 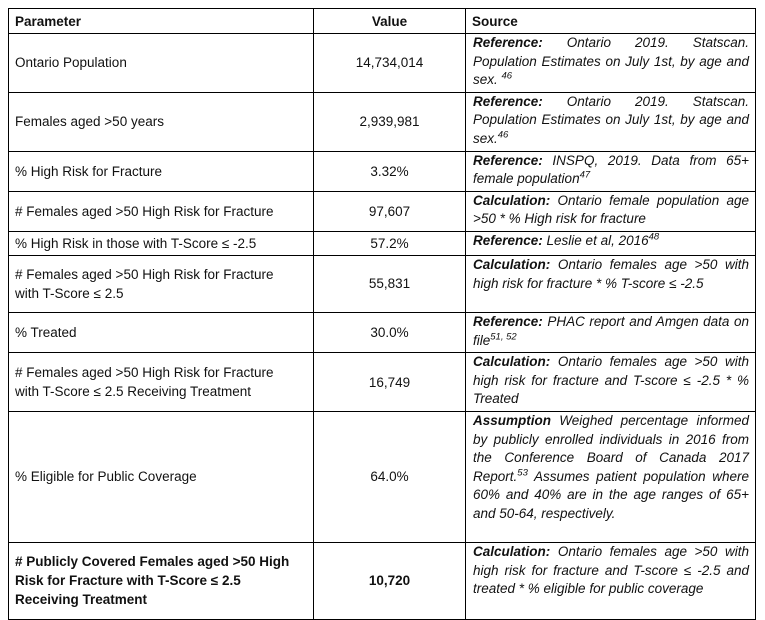 What do you see at coordinates (389, 580) in the screenshot?
I see `value-cell: 10,720` at bounding box center [389, 580].